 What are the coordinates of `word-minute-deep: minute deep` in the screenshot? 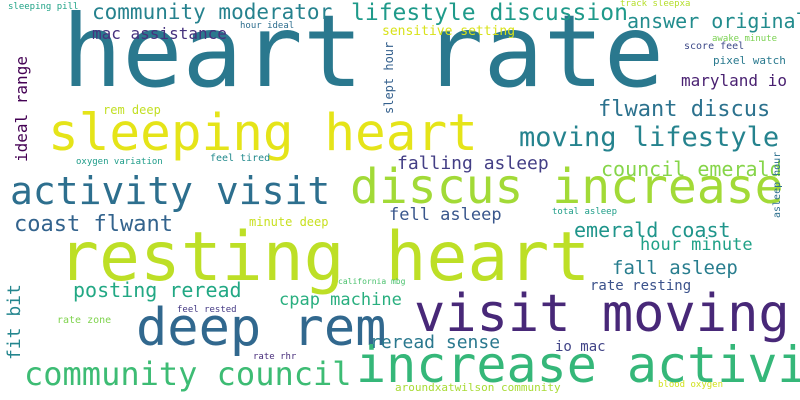 It's located at (289, 222).